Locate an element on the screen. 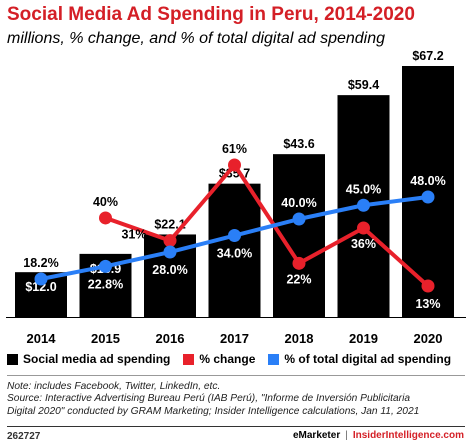  x-tick-2020: 2020 is located at coordinates (428, 338).